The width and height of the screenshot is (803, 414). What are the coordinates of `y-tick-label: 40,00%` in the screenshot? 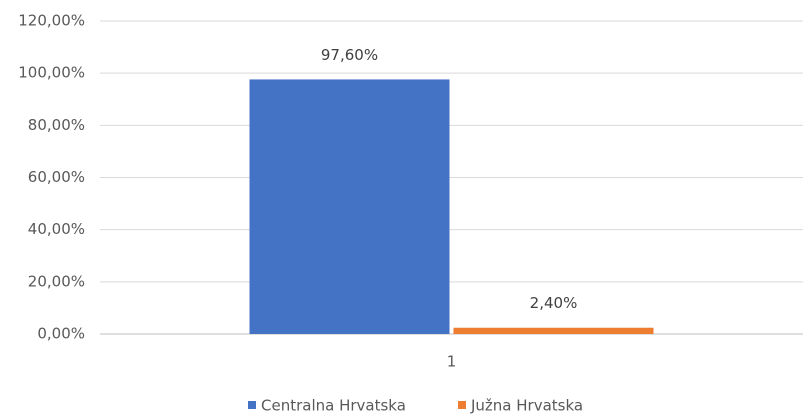 It's located at (56, 229).